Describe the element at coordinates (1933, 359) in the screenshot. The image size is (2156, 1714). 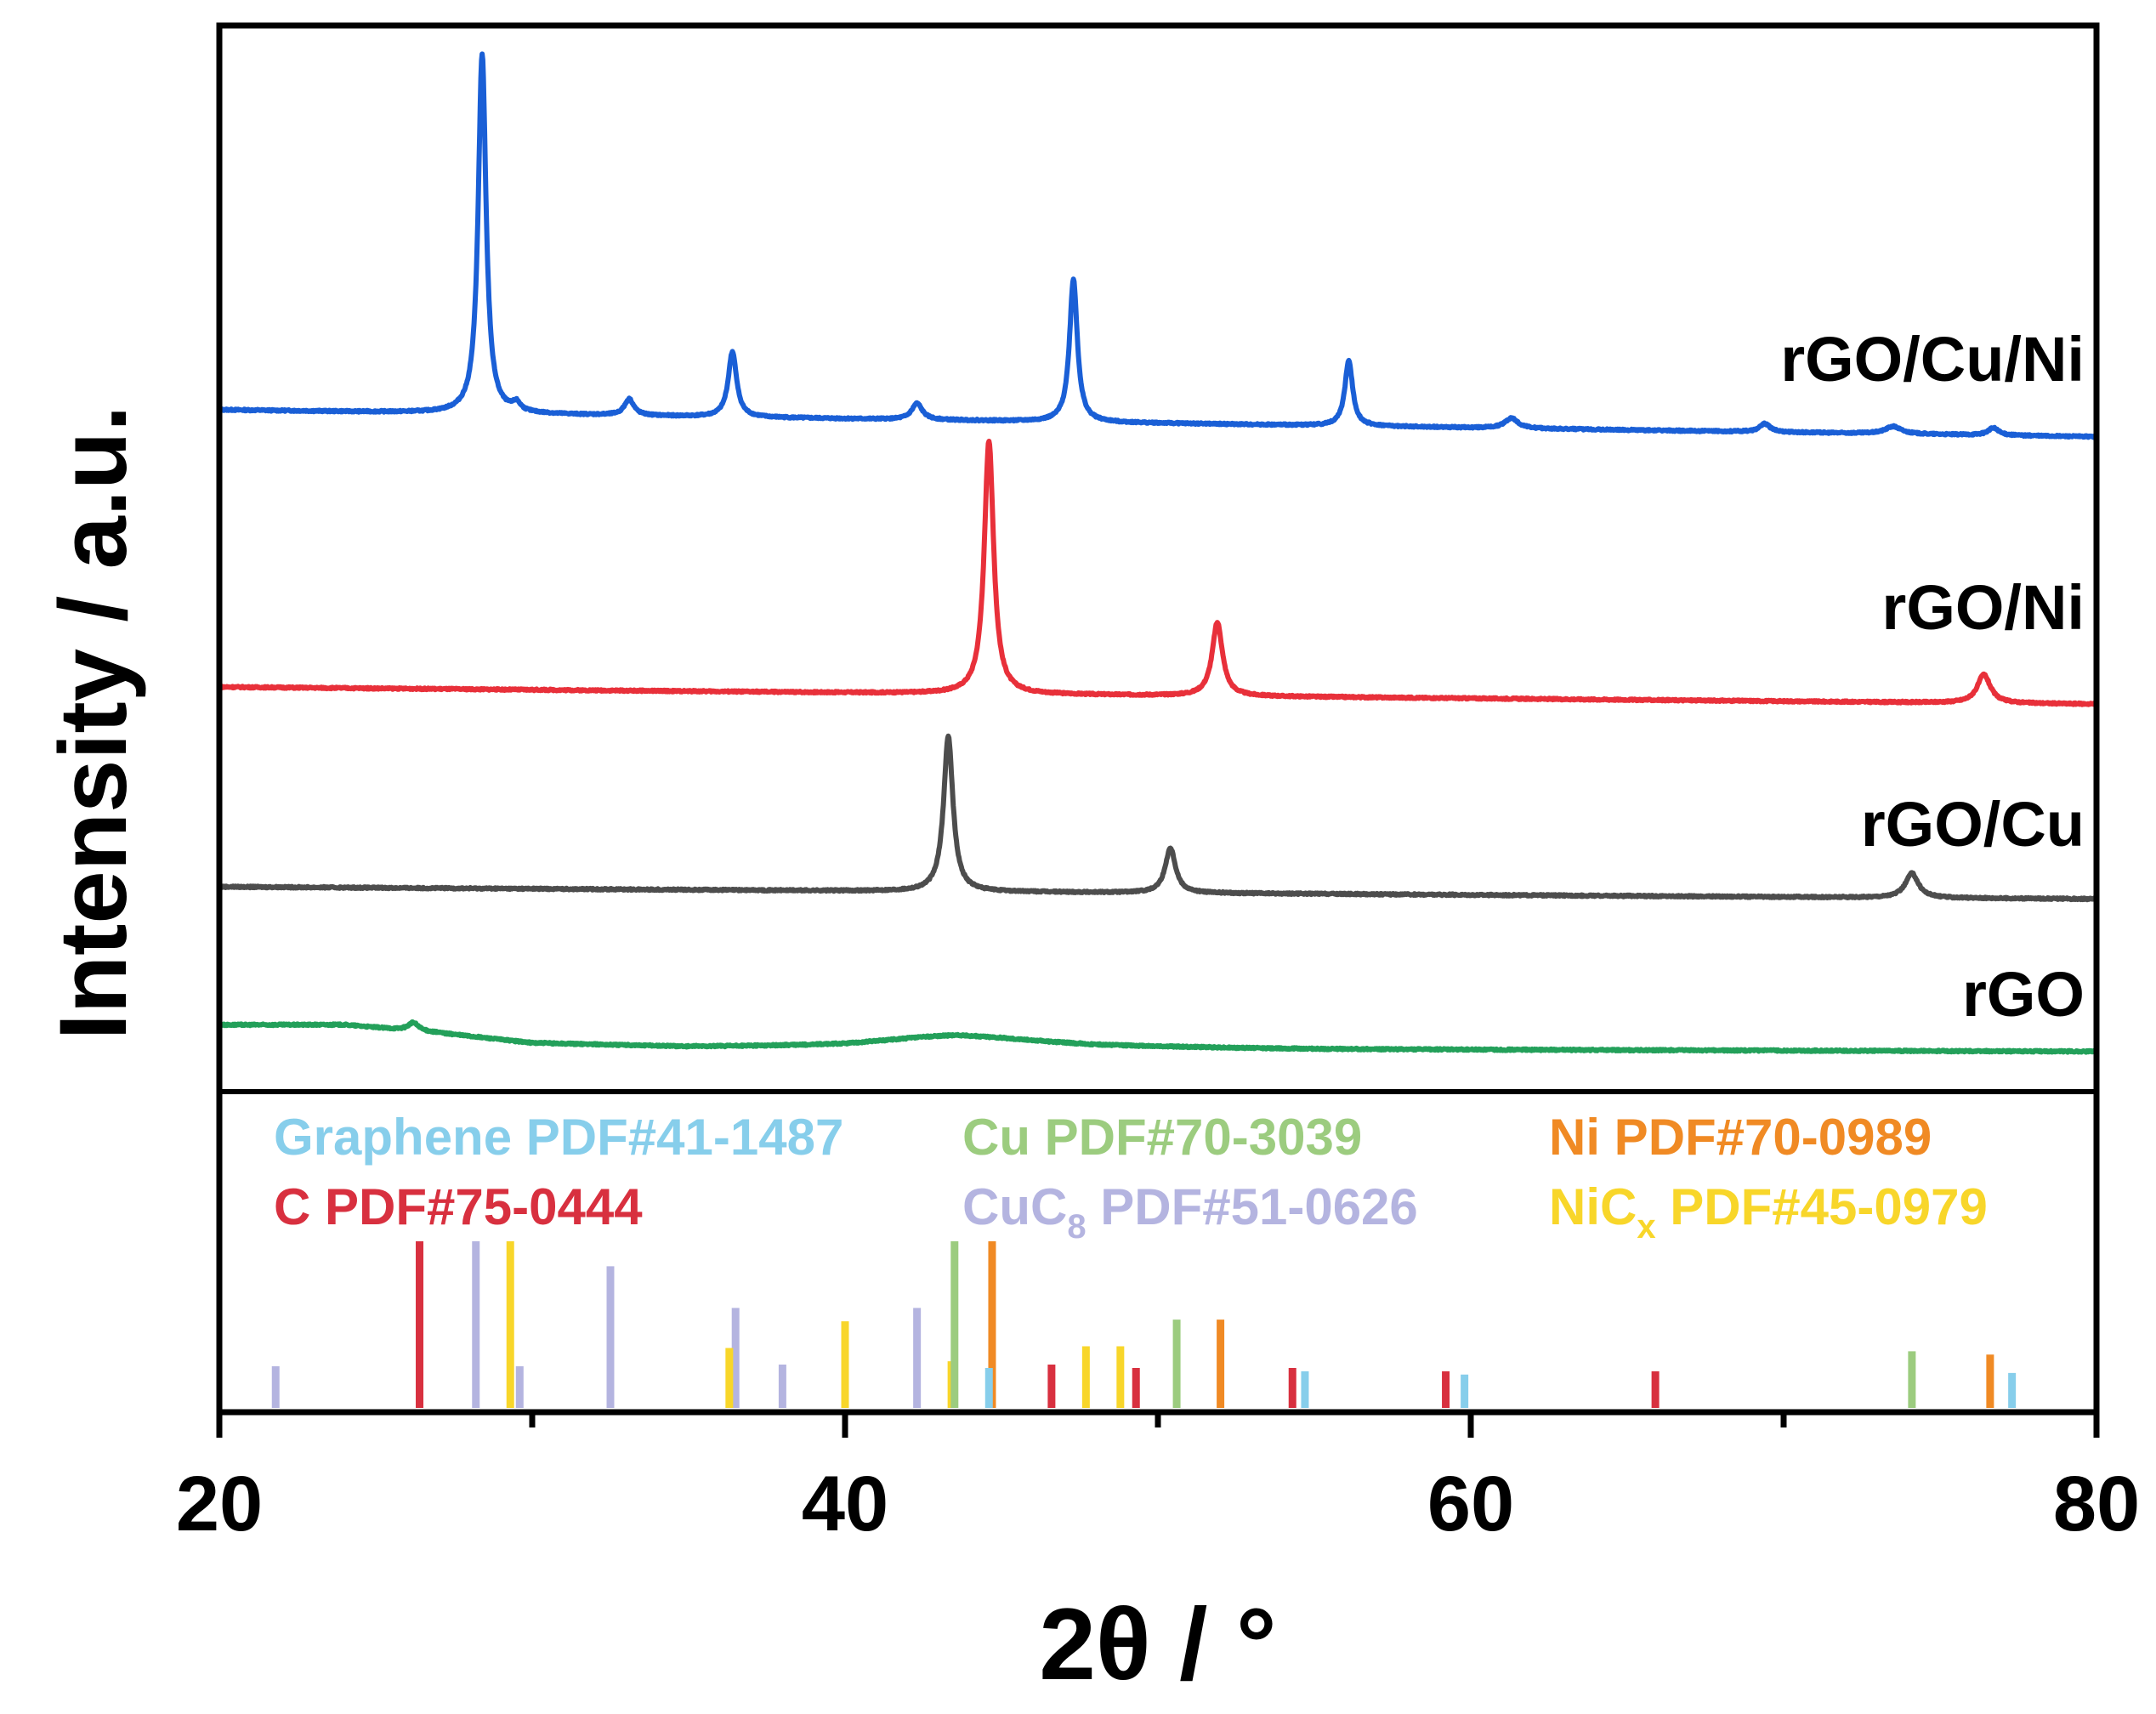
I see `series-label-rgo-cu-ni: rGO/Cu/Ni` at that location.